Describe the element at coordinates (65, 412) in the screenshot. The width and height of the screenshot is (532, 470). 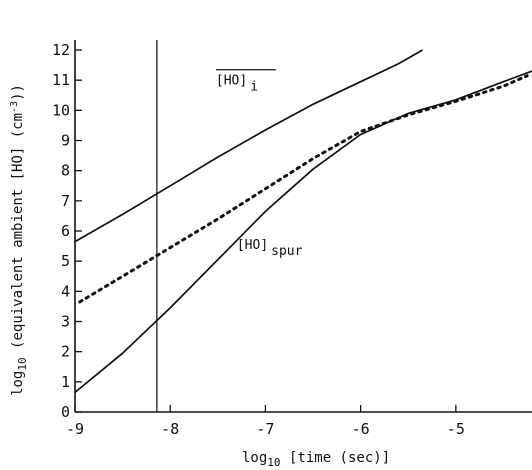
I see `y-tick-label: 0` at that location.